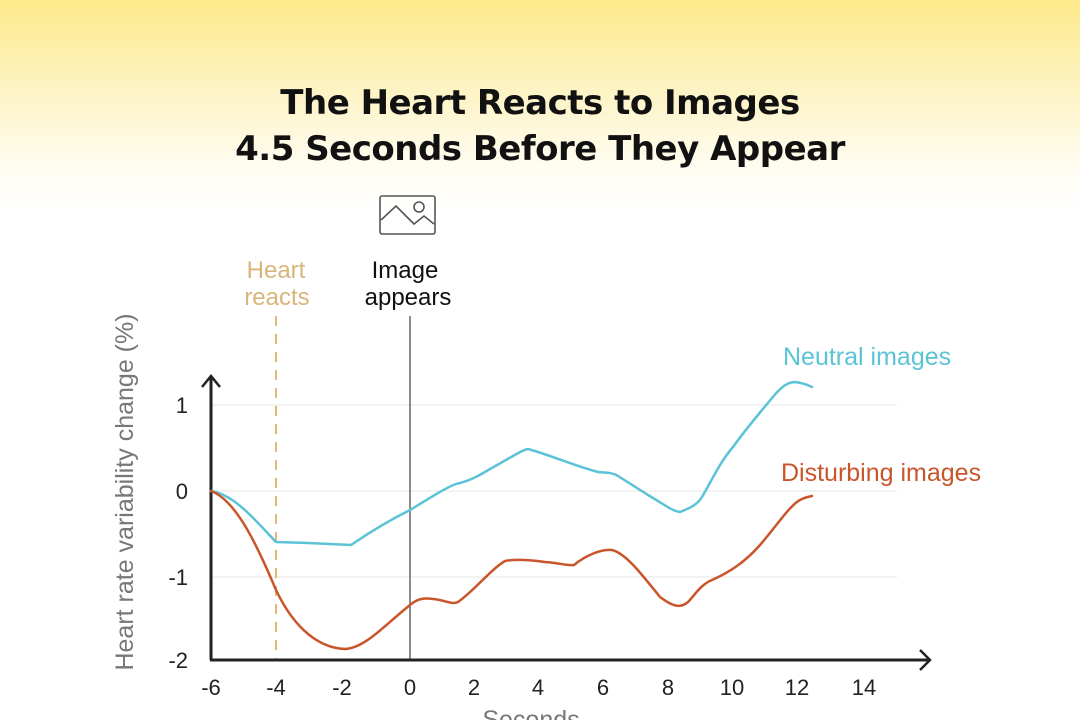  I want to click on x-tick: 0, so click(410, 687).